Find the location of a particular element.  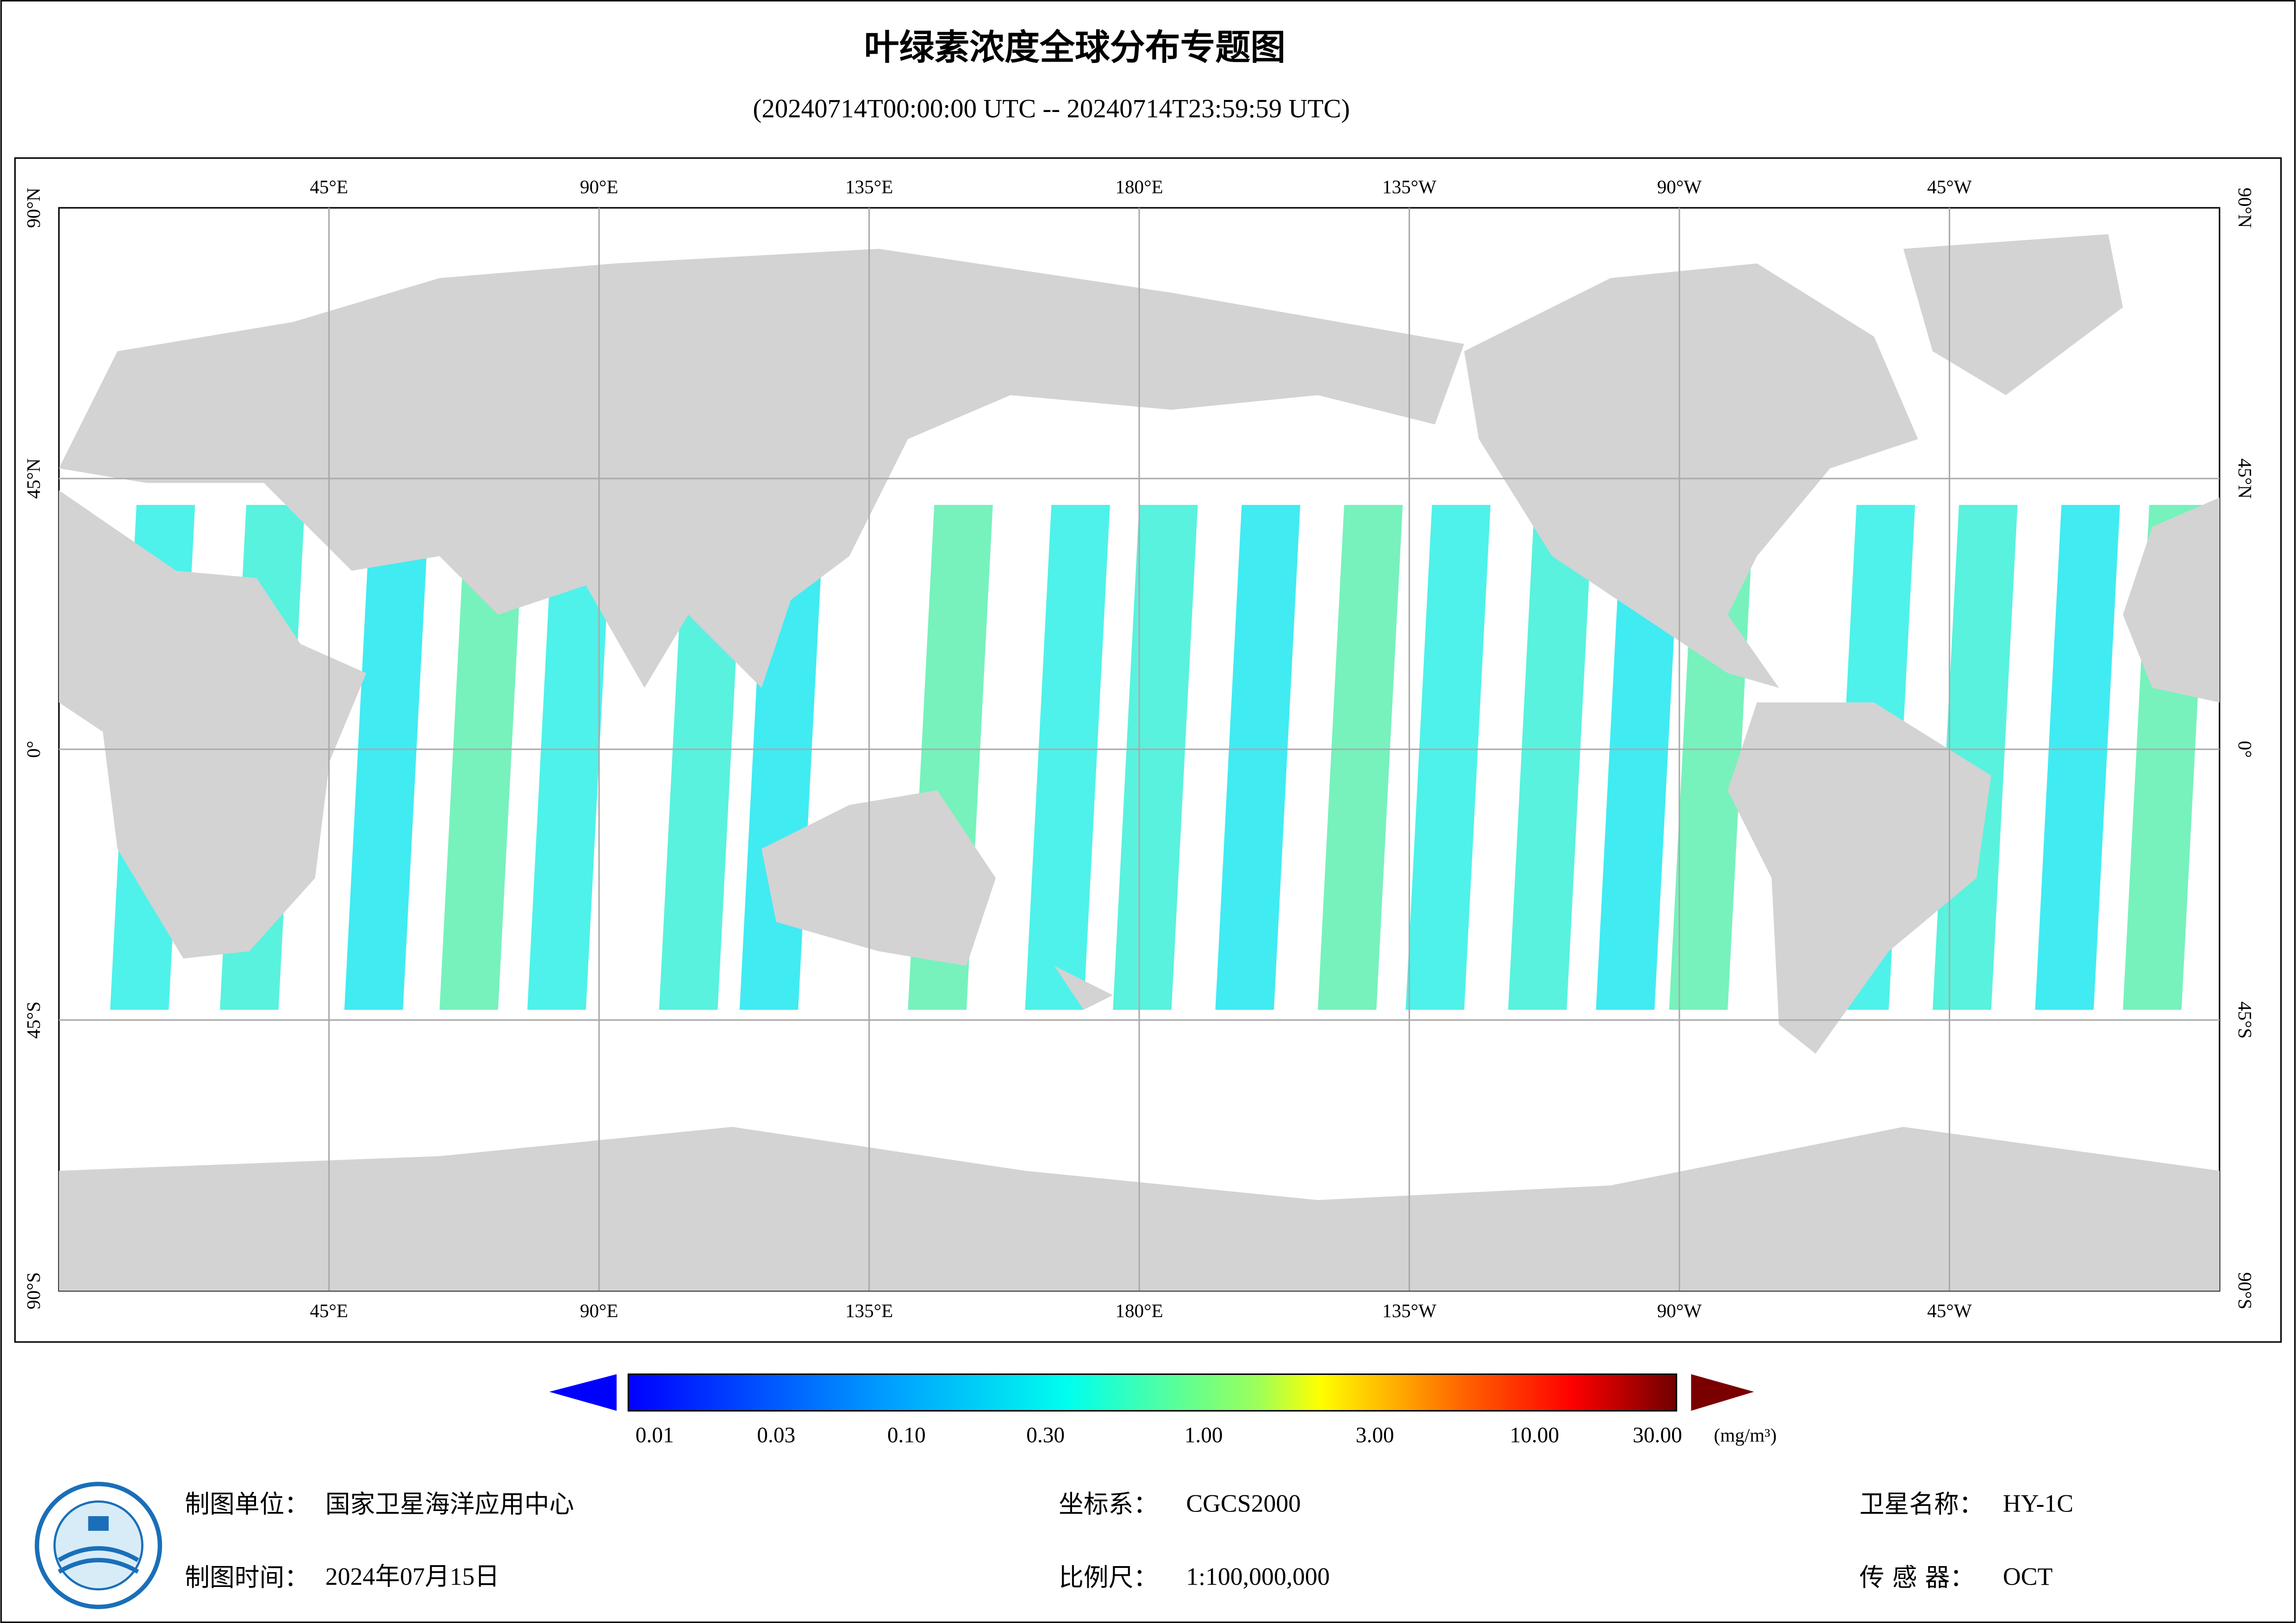

lon-label-bottom: 135°E is located at coordinates (869, 1310).